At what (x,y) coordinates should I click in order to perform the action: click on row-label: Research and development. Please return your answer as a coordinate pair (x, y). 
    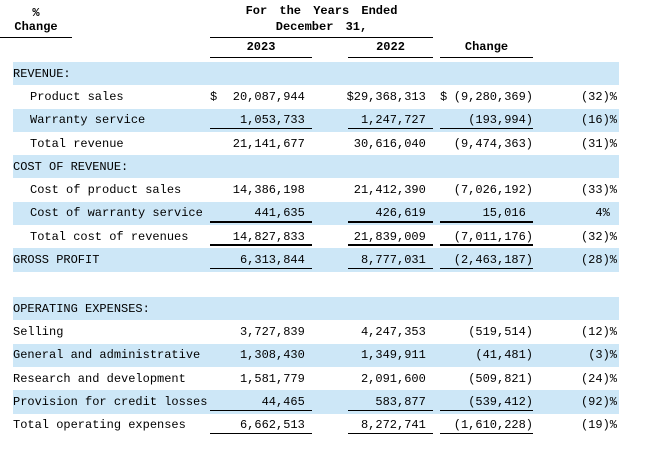
    Looking at the image, I should click on (99, 378).